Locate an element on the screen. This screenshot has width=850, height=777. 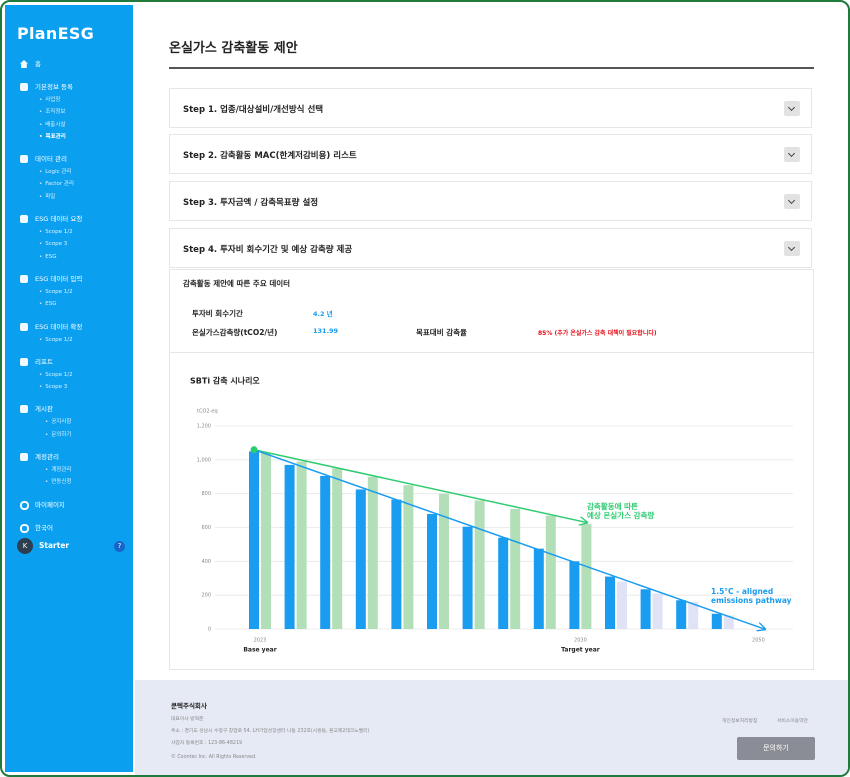
nav-group: Scope 1/2 is located at coordinates (69, 340).